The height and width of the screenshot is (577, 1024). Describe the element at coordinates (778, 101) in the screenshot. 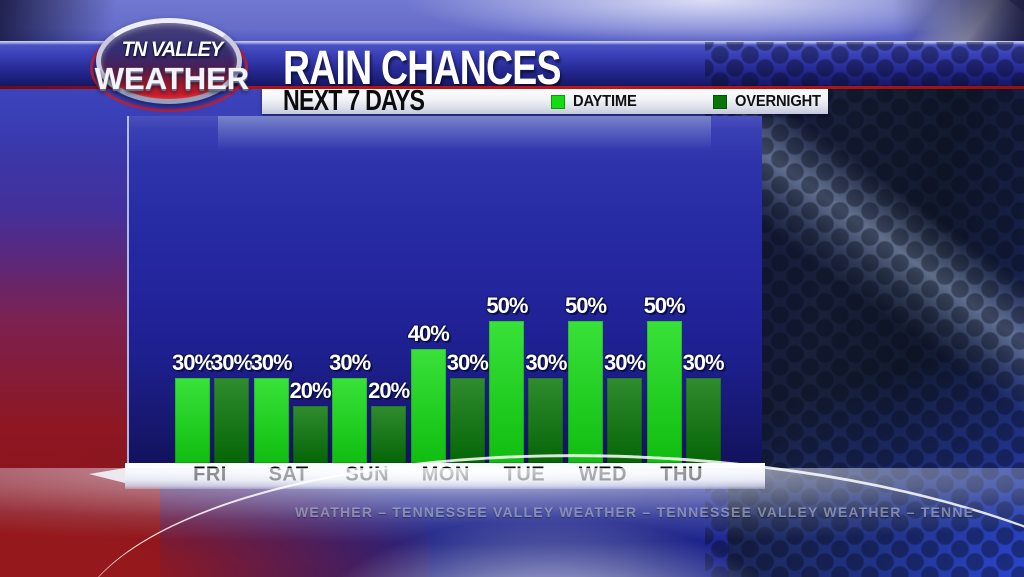

I see `overnight-legend-label: OVERNIGHT` at that location.